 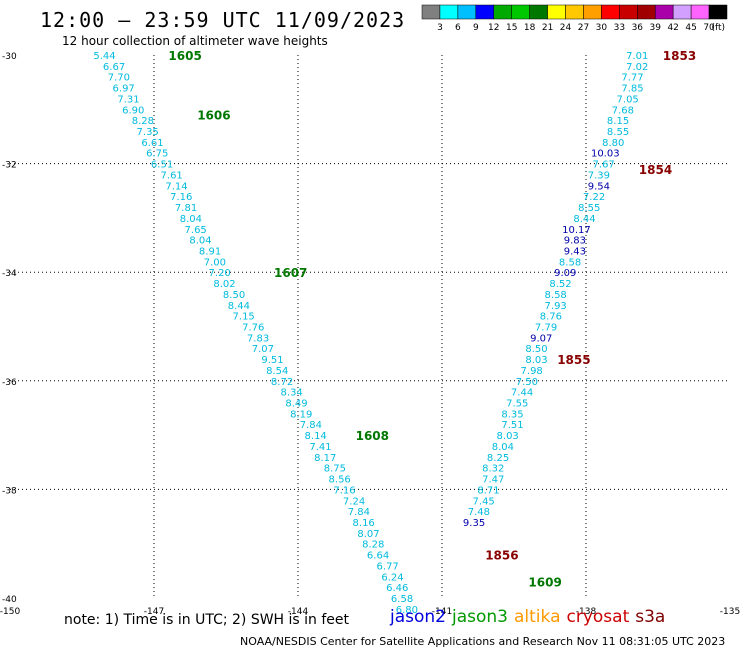 I want to click on colorbar-label: 6, so click(x=458, y=28).